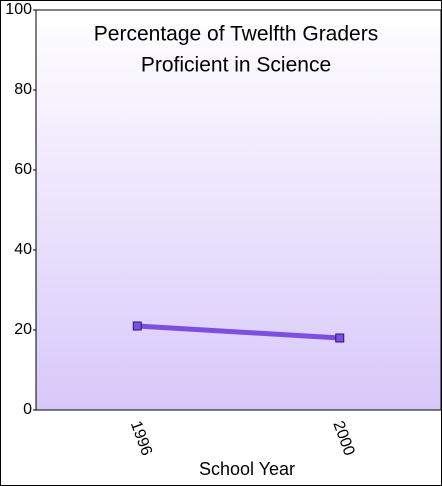  Describe the element at coordinates (27, 409) in the screenshot. I see `y-tick-label: 0` at that location.